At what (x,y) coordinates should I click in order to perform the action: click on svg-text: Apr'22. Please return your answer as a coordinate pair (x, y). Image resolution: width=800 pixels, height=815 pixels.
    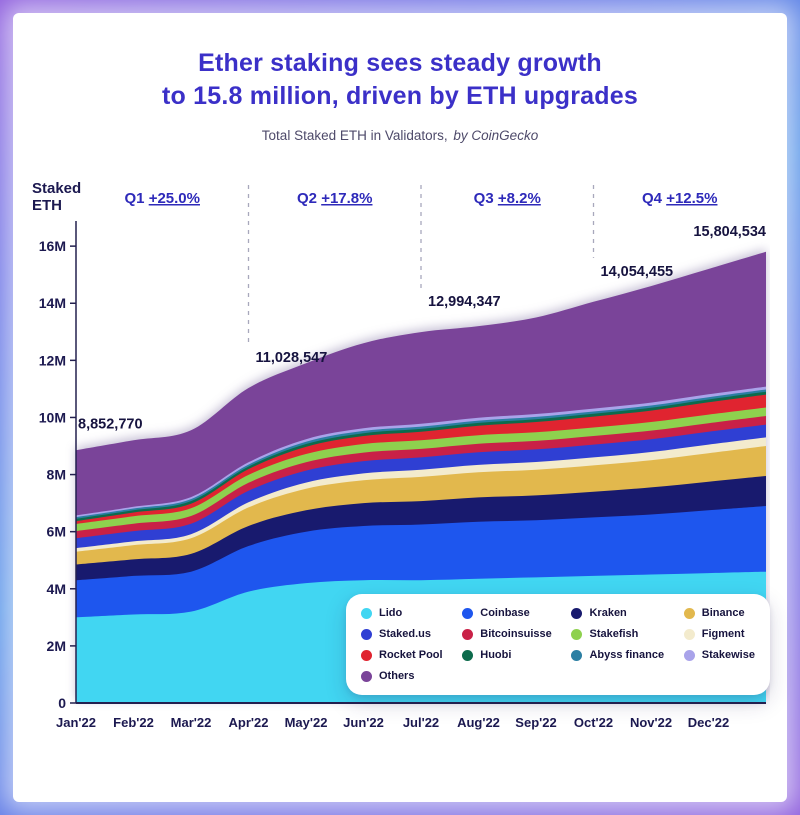
    Looking at the image, I should click on (249, 722).